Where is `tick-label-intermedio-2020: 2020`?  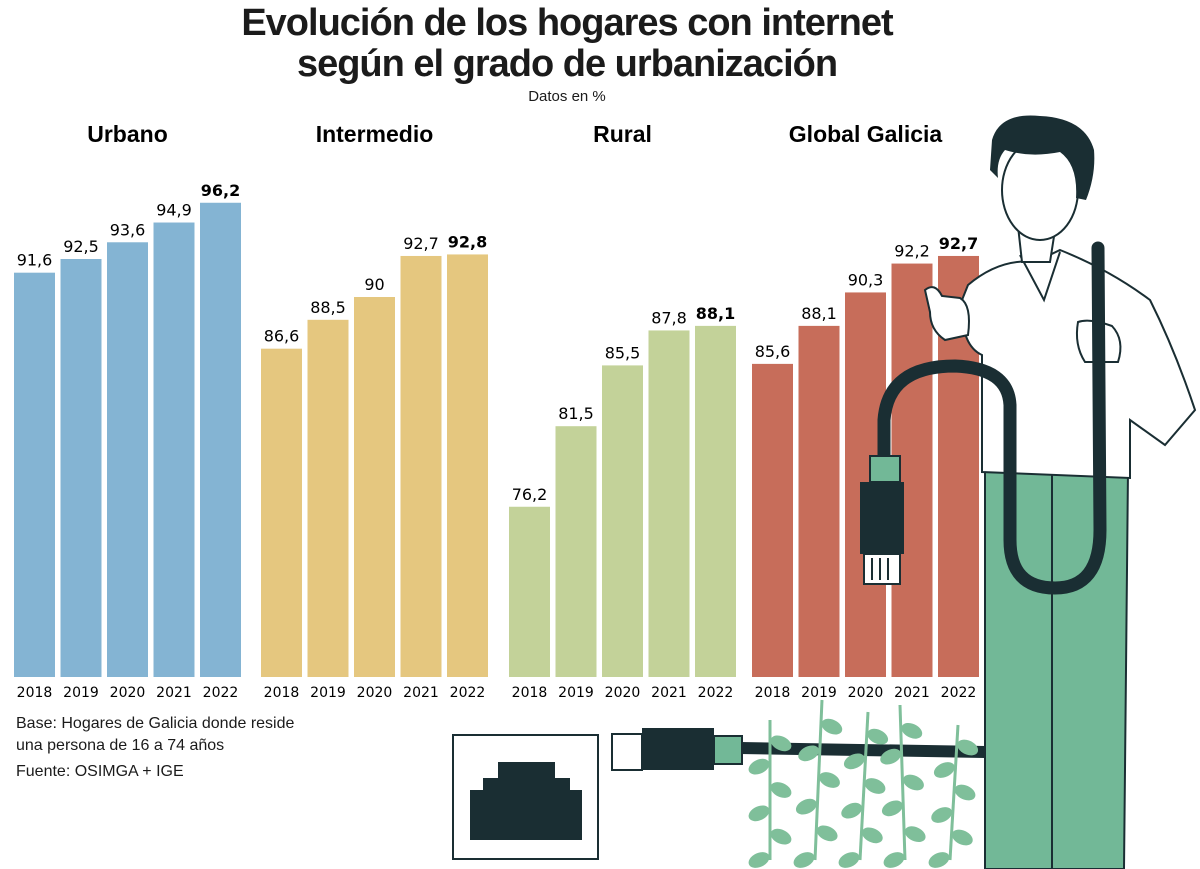 tick-label-intermedio-2020: 2020 is located at coordinates (375, 693).